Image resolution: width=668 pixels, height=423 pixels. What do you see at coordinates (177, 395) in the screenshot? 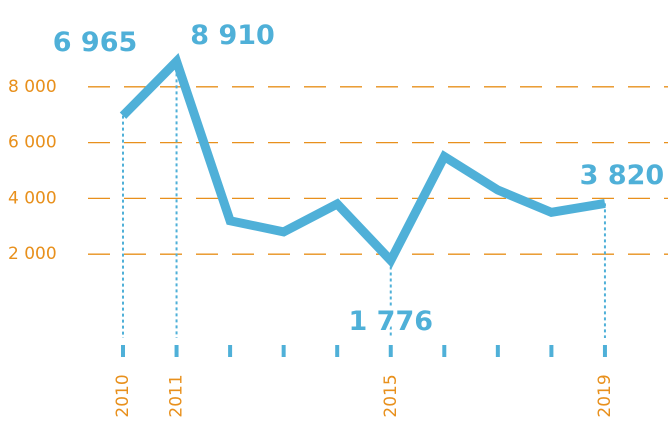
I see `x-tick-label: 2011` at bounding box center [177, 395].